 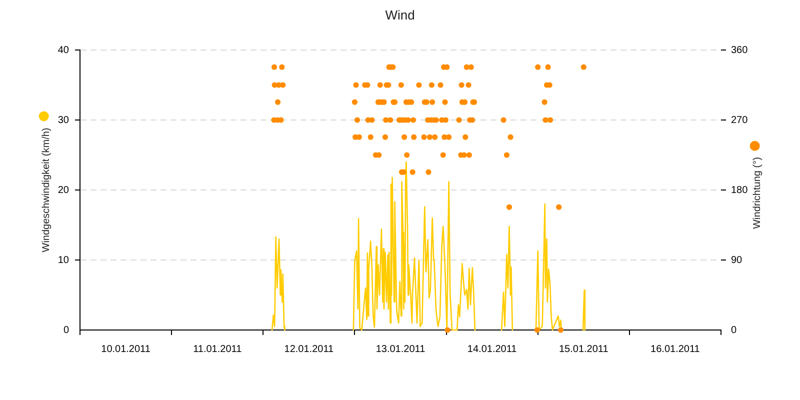 What do you see at coordinates (126, 349) in the screenshot?
I see `x-tick-label: 10.01.2011` at bounding box center [126, 349].